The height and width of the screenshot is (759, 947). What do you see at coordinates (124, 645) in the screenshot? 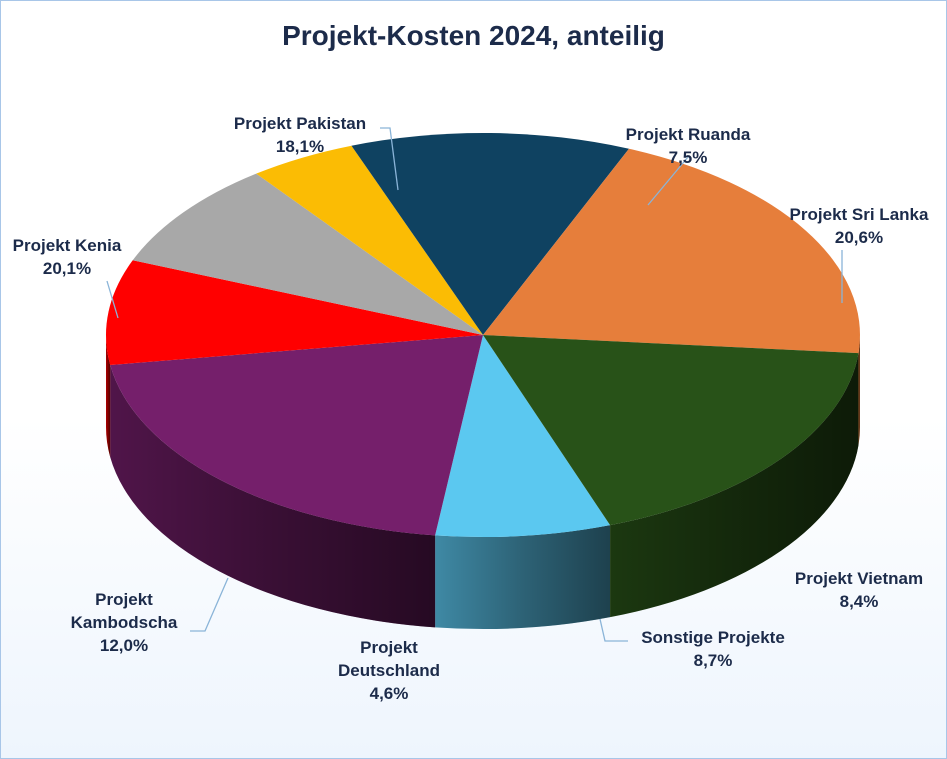
I see `label-value: 12,0%` at bounding box center [124, 645].